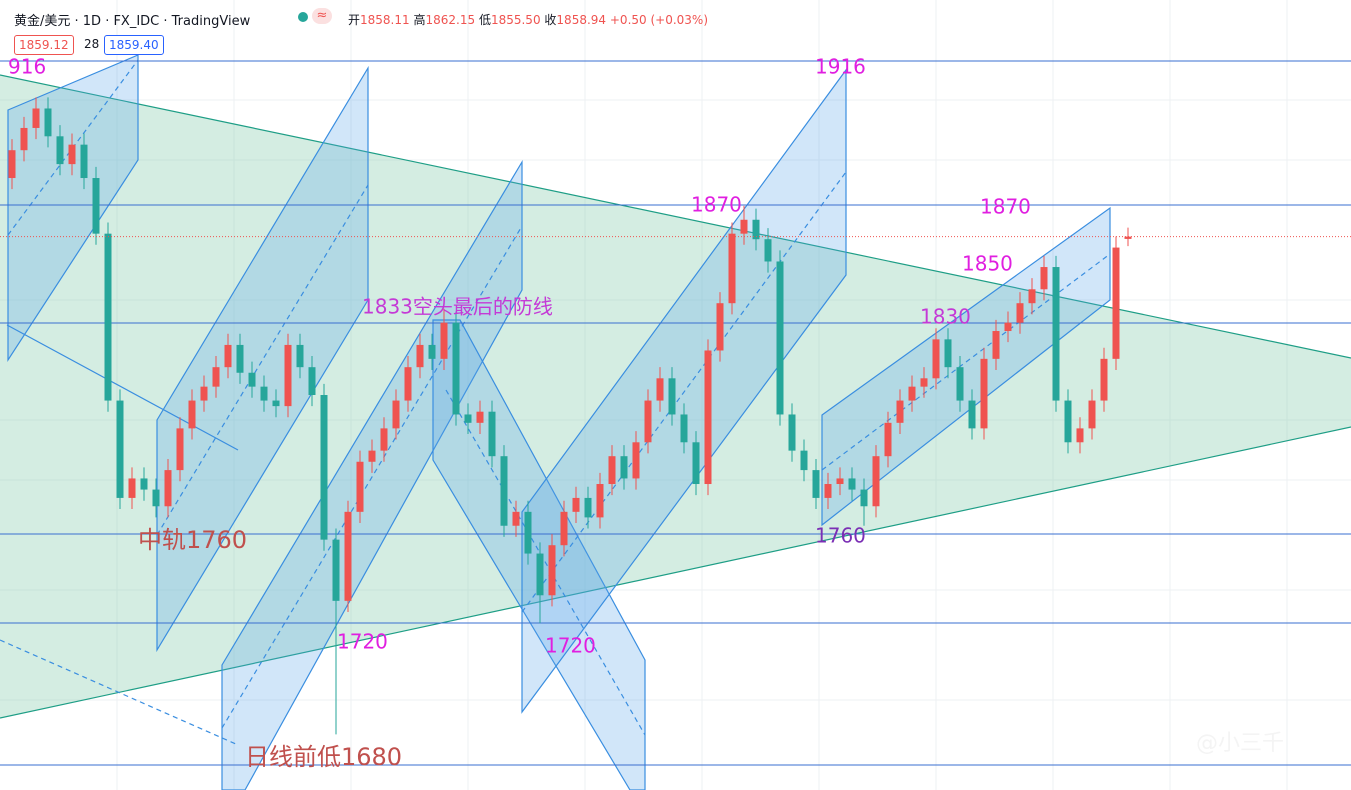  I want to click on annotation: 1833空头最后的防线, so click(457, 307).